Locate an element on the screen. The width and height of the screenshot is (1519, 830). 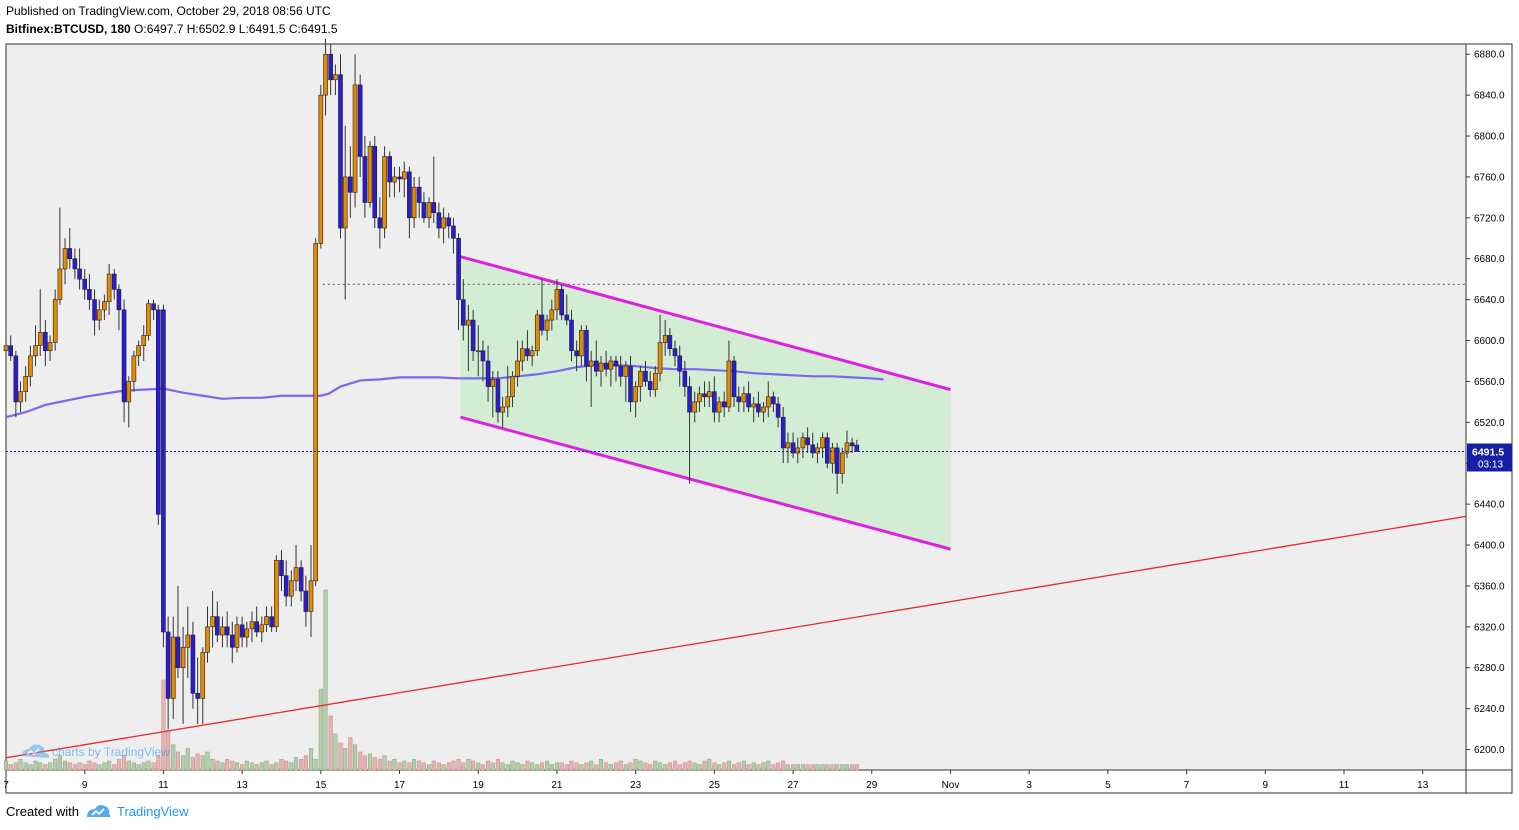
price-tick-label: 6440.0 is located at coordinates (1489, 505).